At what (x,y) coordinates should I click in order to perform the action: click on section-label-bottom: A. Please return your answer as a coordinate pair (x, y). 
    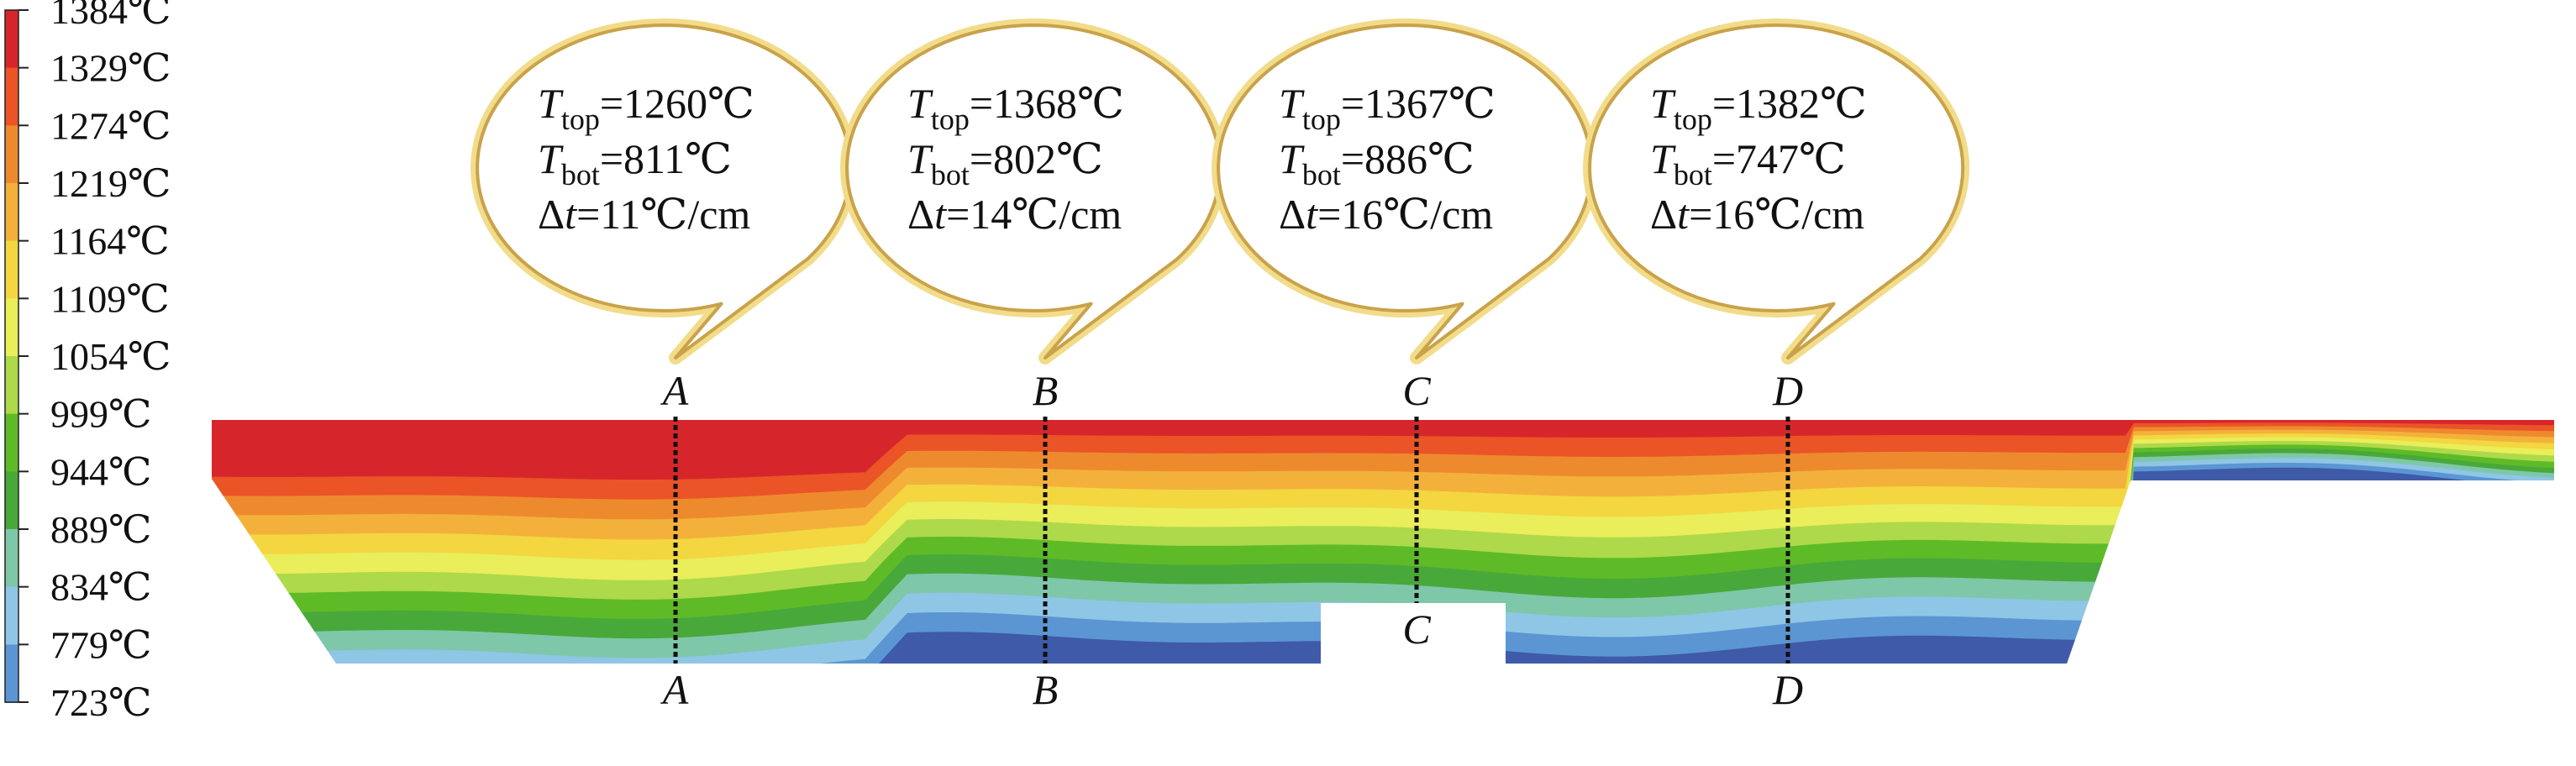
    Looking at the image, I should click on (674, 689).